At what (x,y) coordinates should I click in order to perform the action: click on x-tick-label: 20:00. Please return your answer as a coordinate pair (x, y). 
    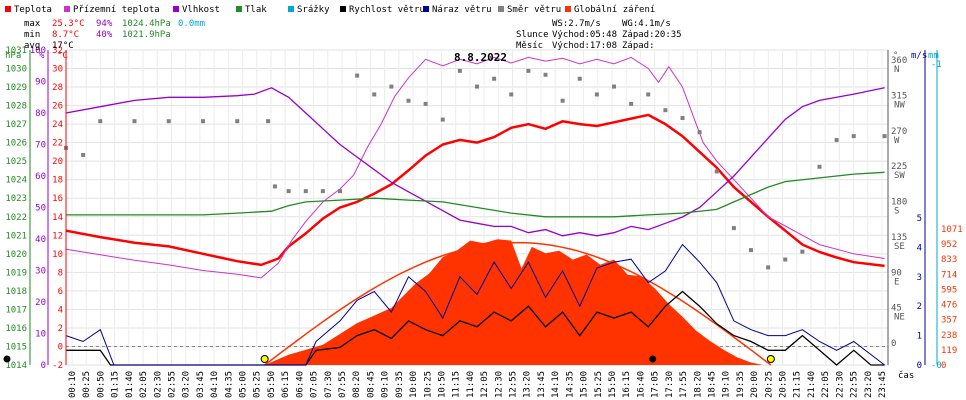
    Looking at the image, I should click on (755, 384).